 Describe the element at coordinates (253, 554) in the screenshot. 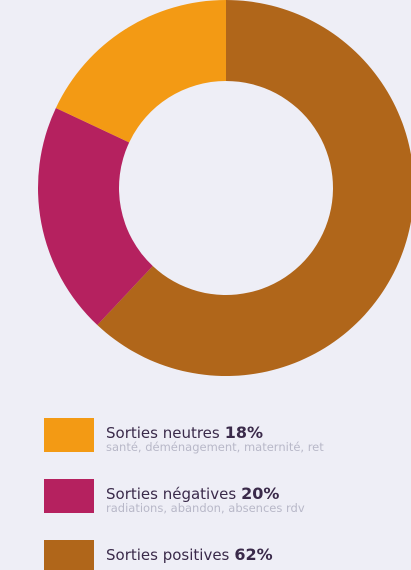

I see `legend-percent: 62%` at that location.